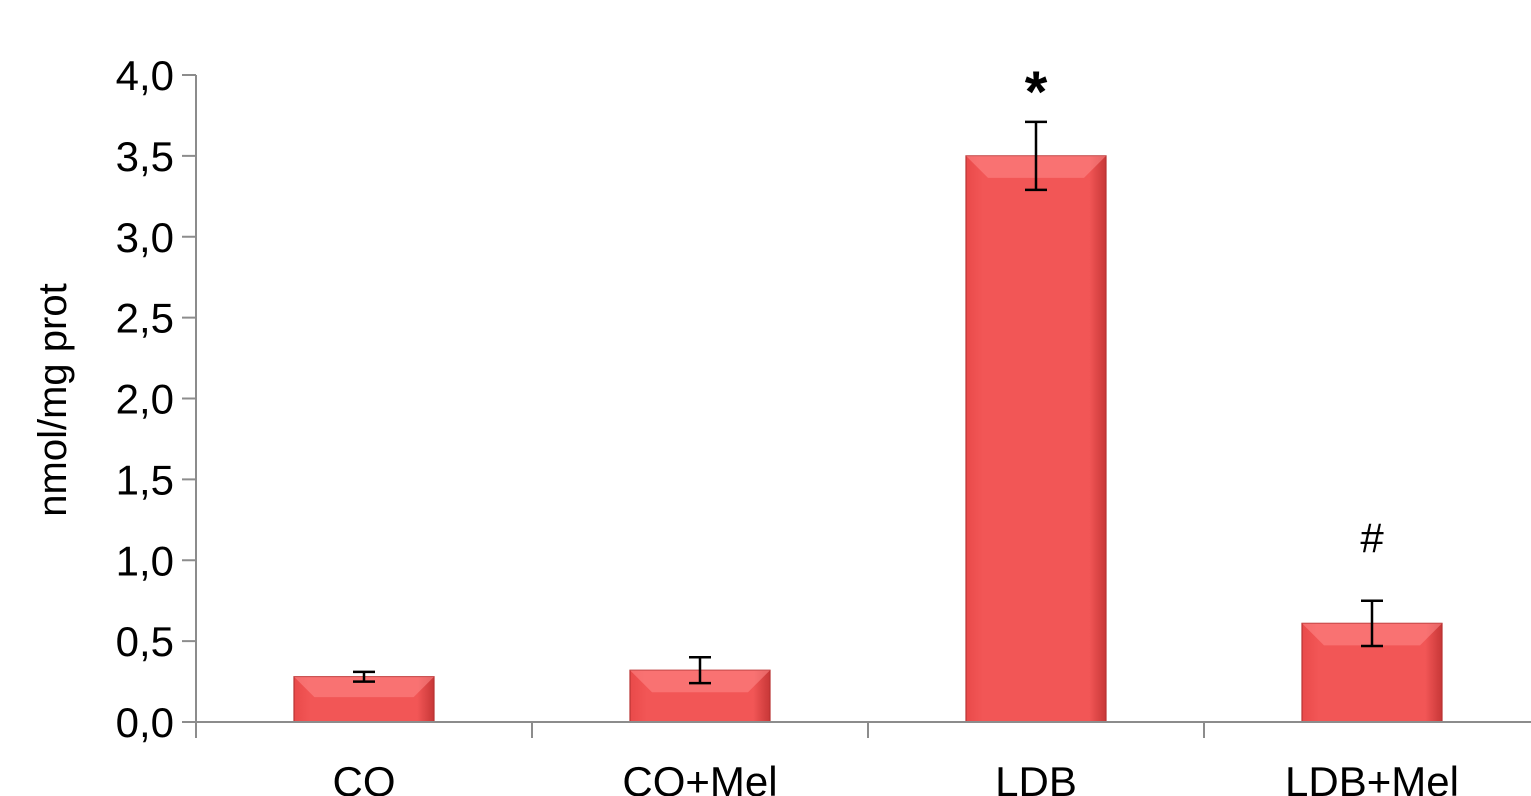 Image resolution: width=1531 pixels, height=796 pixels. I want to click on y-tick-label: 2,5, so click(145, 318).